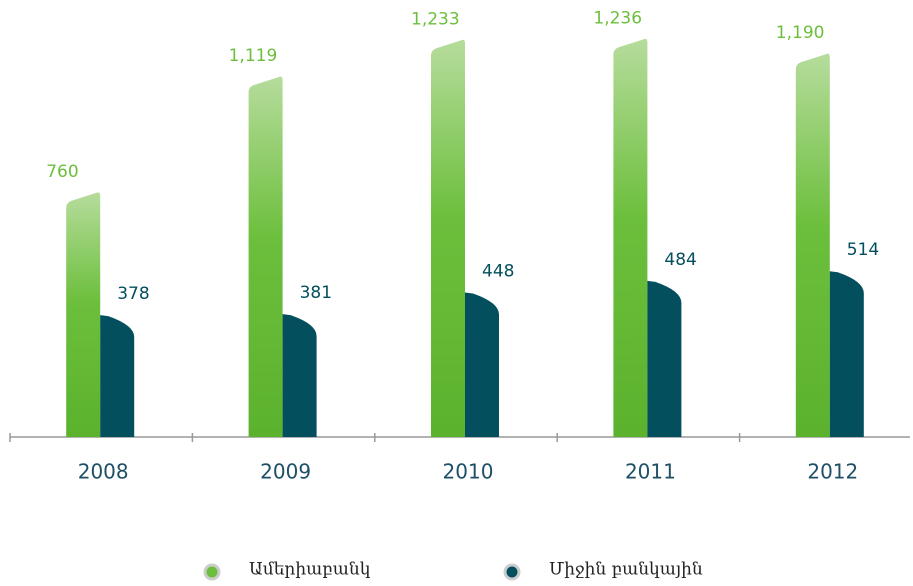 This screenshot has width=913, height=586. Describe the element at coordinates (617, 18) in the screenshot. I see `value-label: 1,236` at that location.